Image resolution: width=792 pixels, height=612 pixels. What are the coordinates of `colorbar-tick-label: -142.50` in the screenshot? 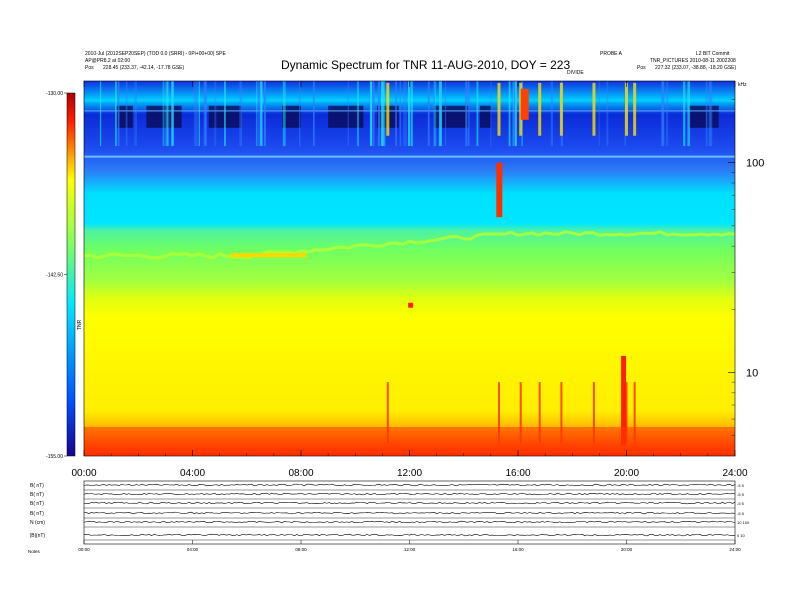 It's located at (54, 276).